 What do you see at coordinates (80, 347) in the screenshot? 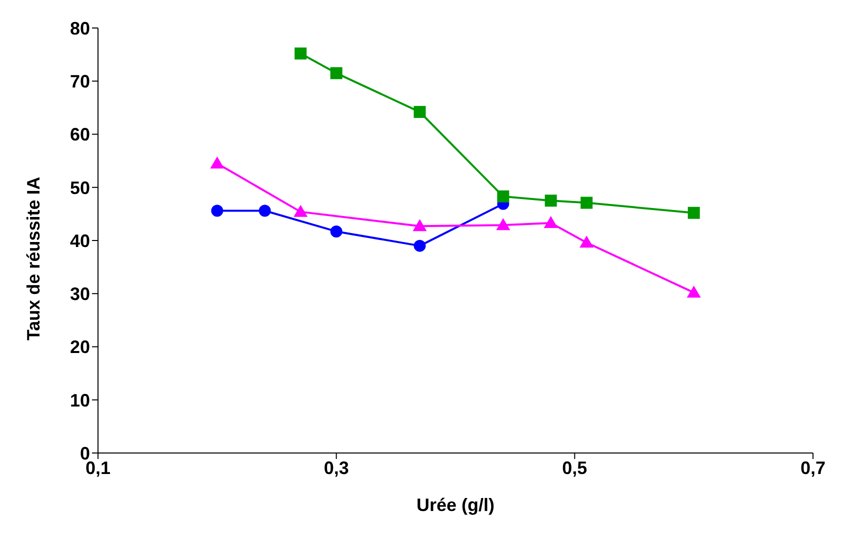
I see `y-tick-label: 20` at bounding box center [80, 347].